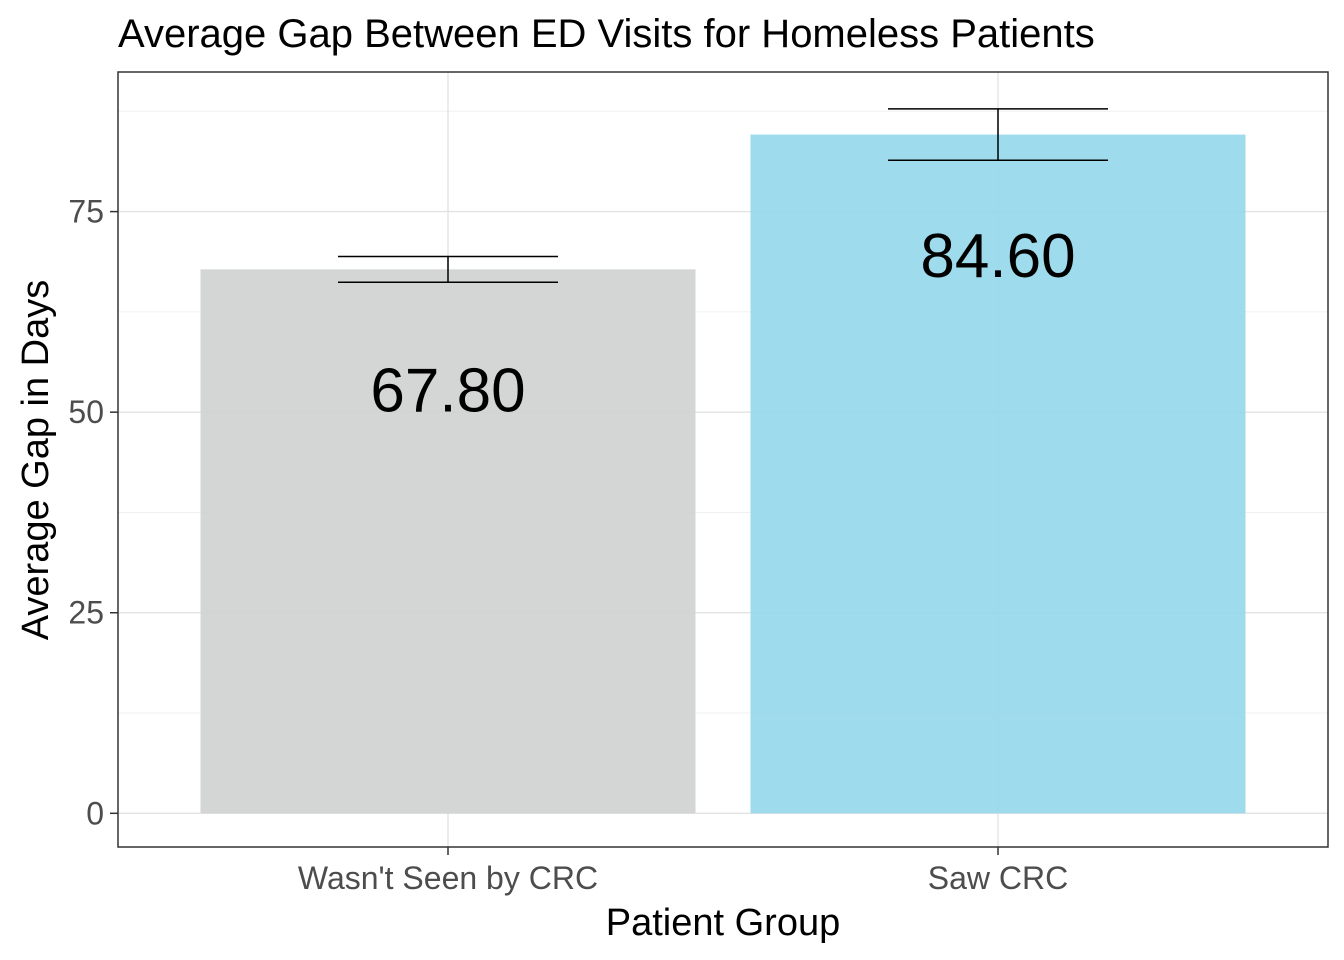 The height and width of the screenshot is (960, 1344). Describe the element at coordinates (723, 923) in the screenshot. I see `x-axis-title: Patient Group` at that location.